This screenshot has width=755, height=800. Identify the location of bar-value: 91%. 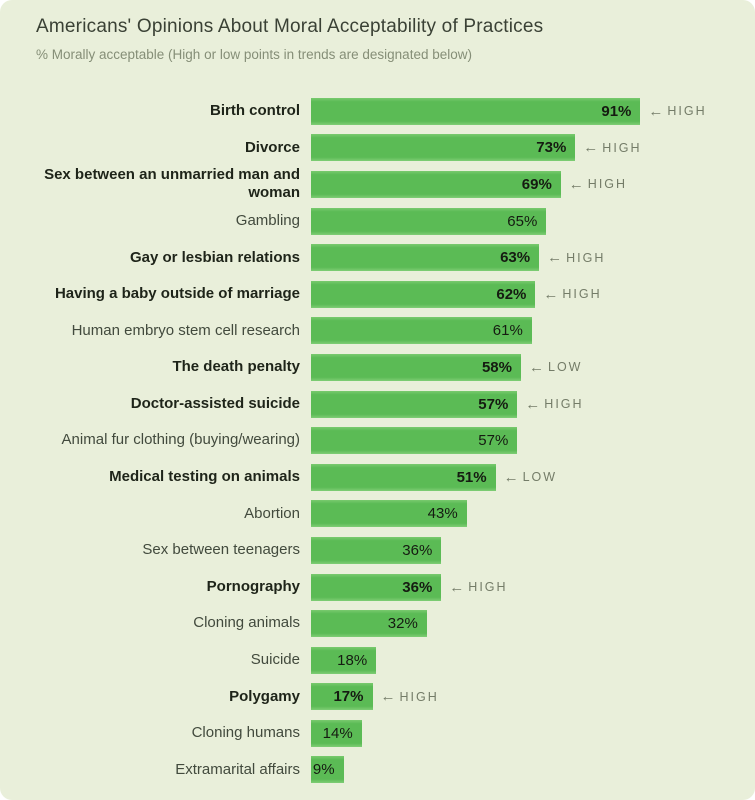
(616, 111).